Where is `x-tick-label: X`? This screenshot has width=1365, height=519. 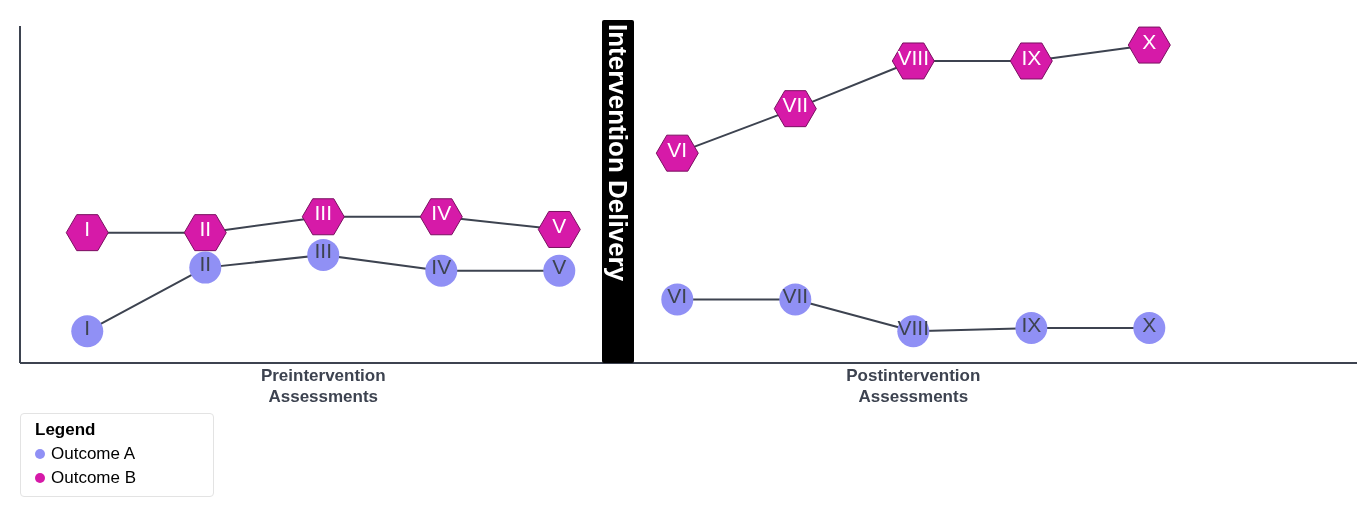 x-tick-label: X is located at coordinates (1149, 324).